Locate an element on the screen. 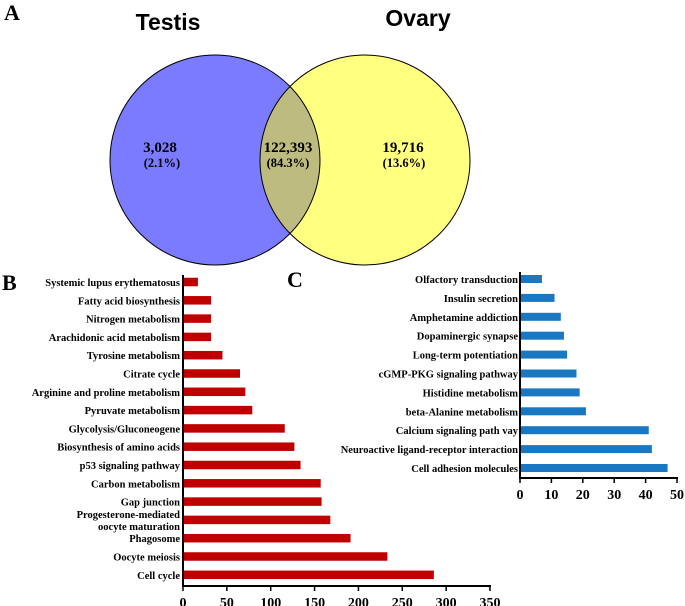 The image size is (685, 606). panel-letter-a: A is located at coordinates (12, 12).